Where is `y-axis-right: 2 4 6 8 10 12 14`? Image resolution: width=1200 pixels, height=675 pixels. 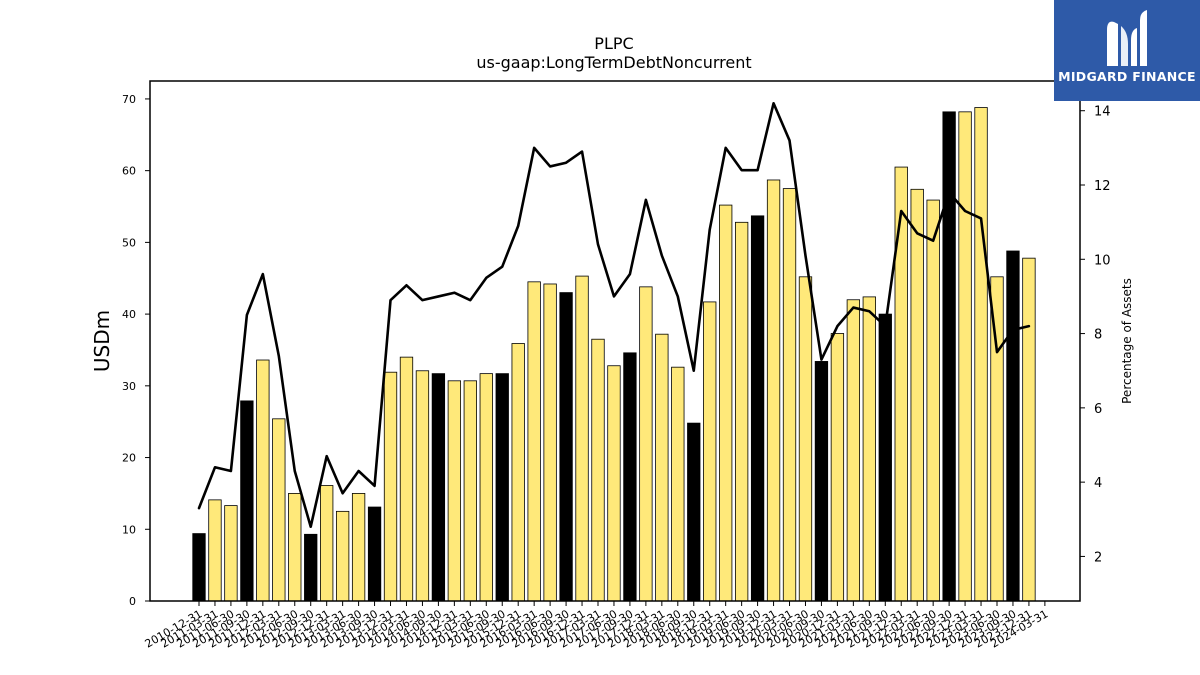
y-axis-right: 2 4 6 8 10 12 14 is located at coordinates (1095, 335).